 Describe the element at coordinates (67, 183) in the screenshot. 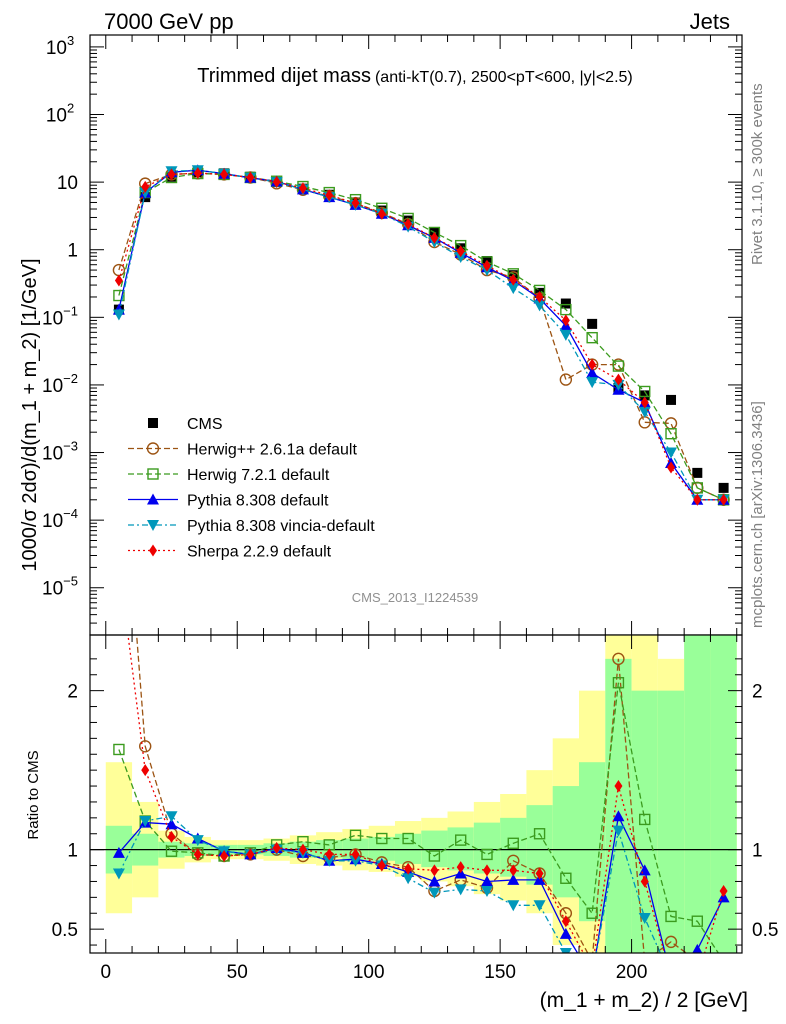

I see `y-tick-label: 10` at that location.